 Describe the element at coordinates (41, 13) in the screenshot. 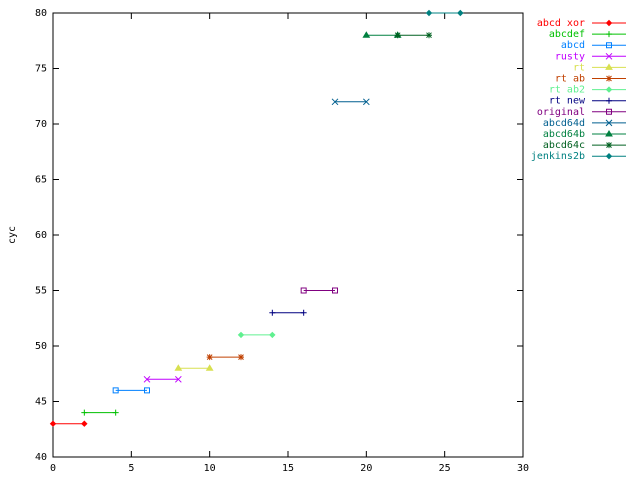

I see `y-tick-label: 80` at that location.